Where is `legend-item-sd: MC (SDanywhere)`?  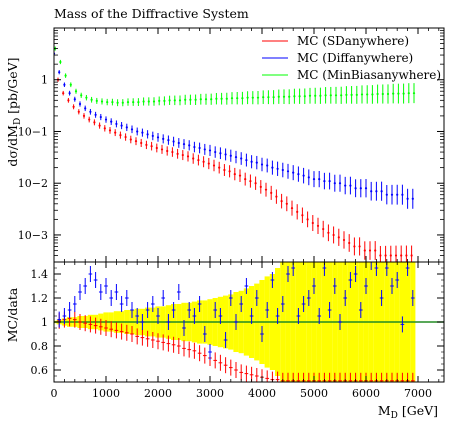
legend-item-sd: MC (SDanywhere) is located at coordinates (335, 41).